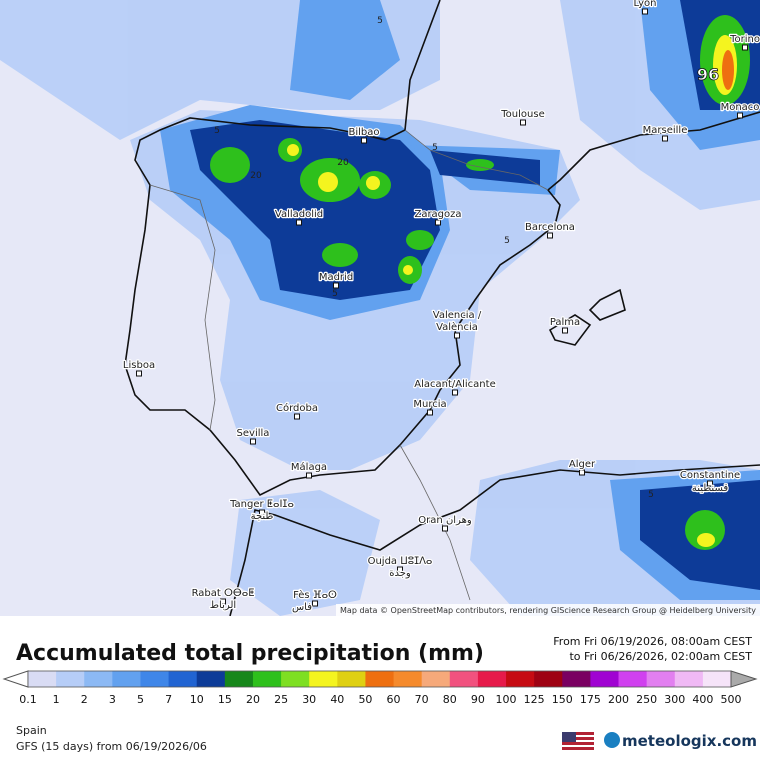 This screenshot has width=760, height=760. Describe the element at coordinates (281, 699) in the screenshot. I see `bar-tick-label: 25` at that location.